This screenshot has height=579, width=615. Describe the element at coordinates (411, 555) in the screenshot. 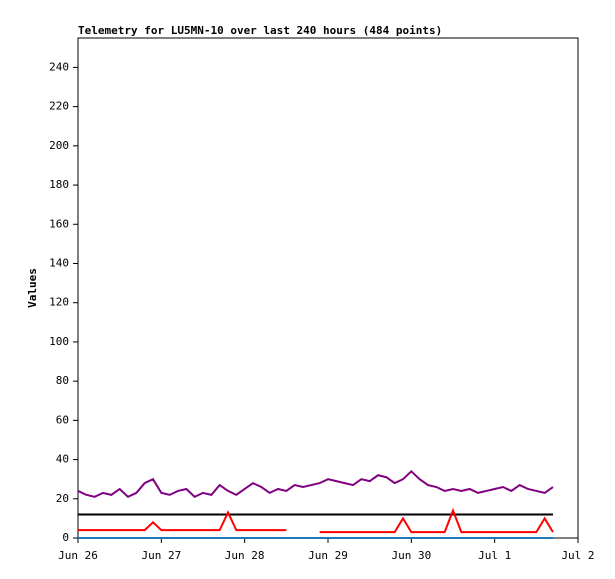

I see `x-tick-label: Jun 30` at that location.